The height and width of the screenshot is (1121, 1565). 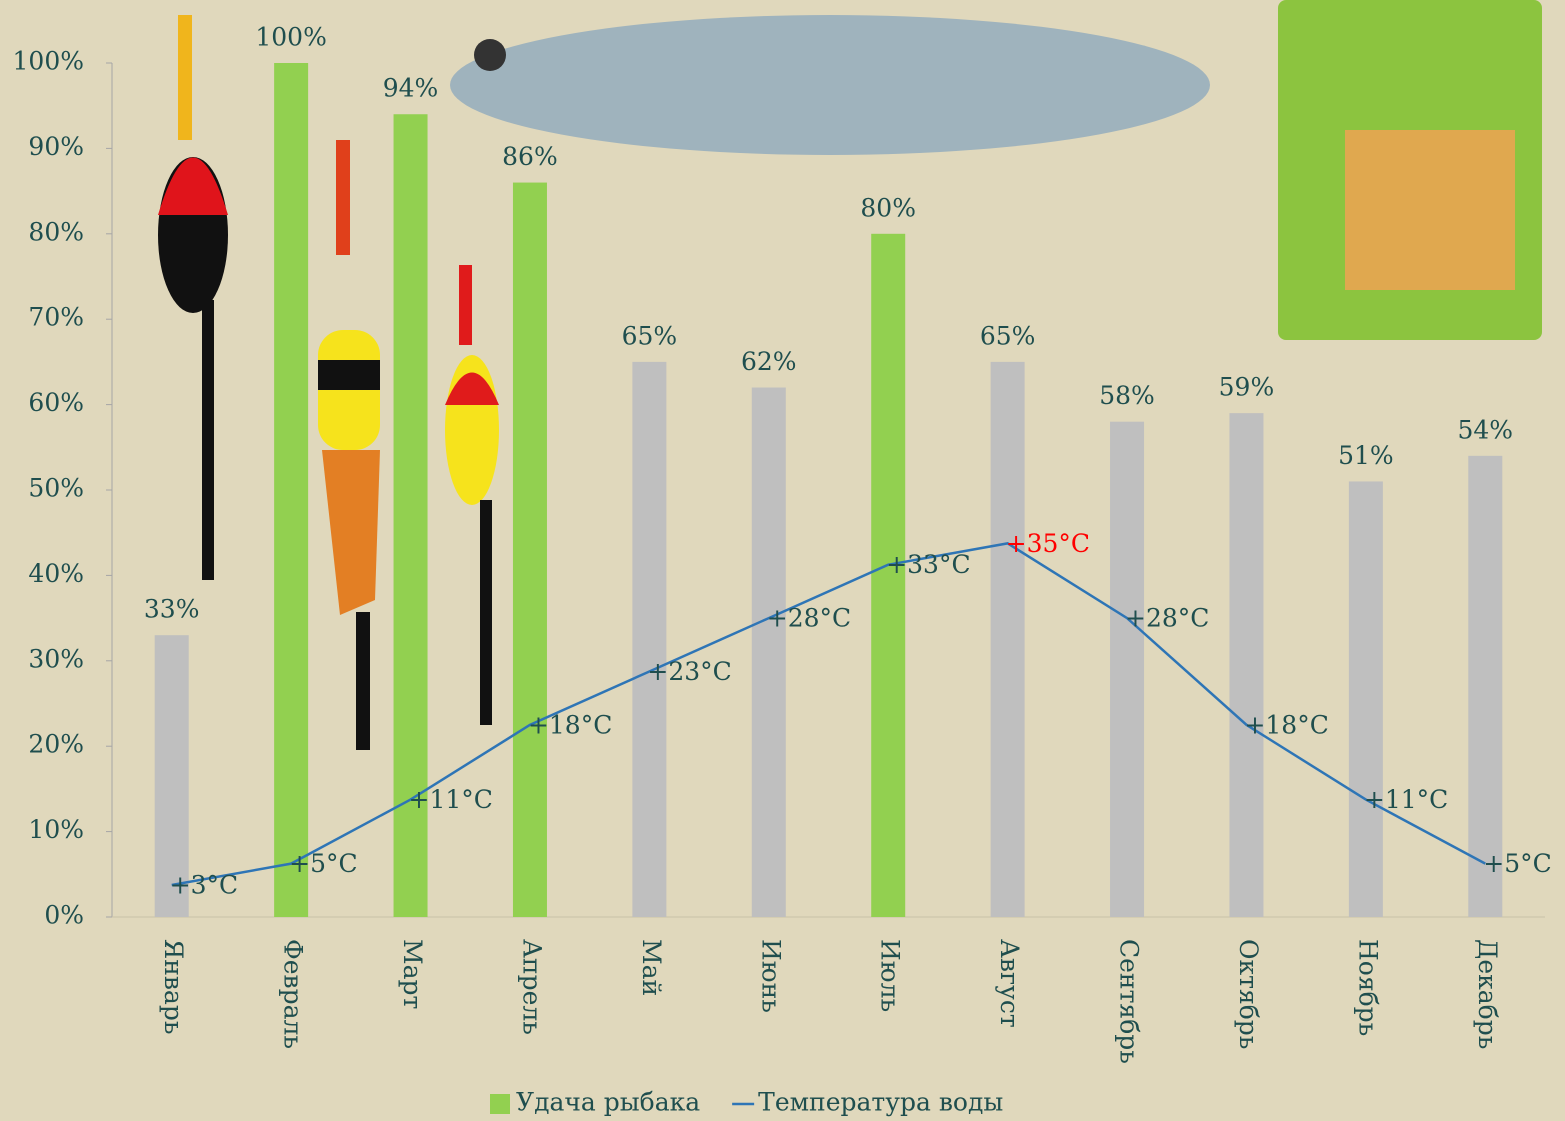 What do you see at coordinates (1367, 987) in the screenshot?
I see `x-tick-label: Ноябрь` at bounding box center [1367, 987].